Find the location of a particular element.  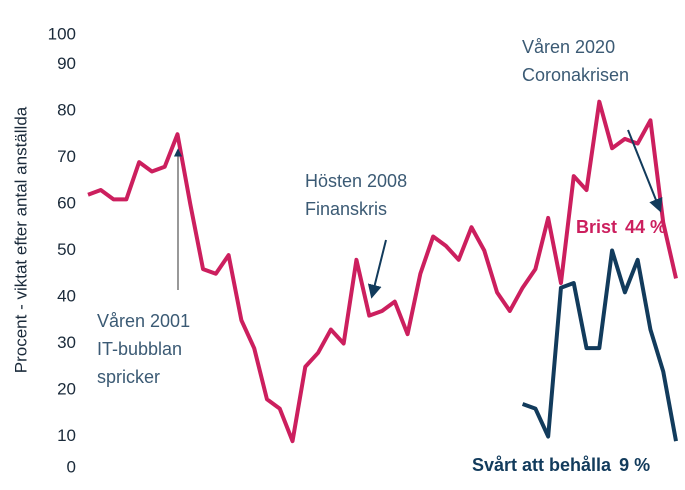

y-tick-label: 70 is located at coordinates (66, 156).